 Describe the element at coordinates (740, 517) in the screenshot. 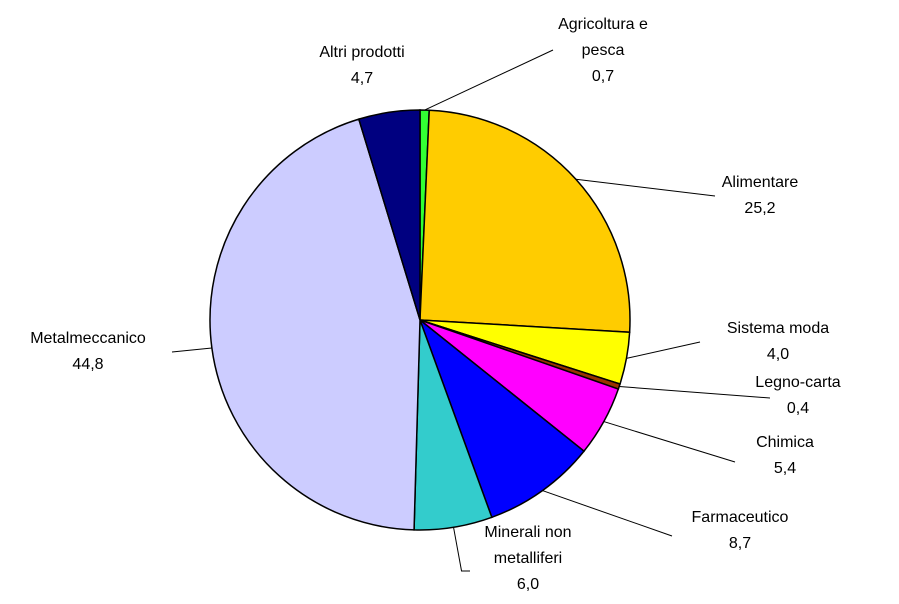

I see `category-label: Farmaceutico` at that location.